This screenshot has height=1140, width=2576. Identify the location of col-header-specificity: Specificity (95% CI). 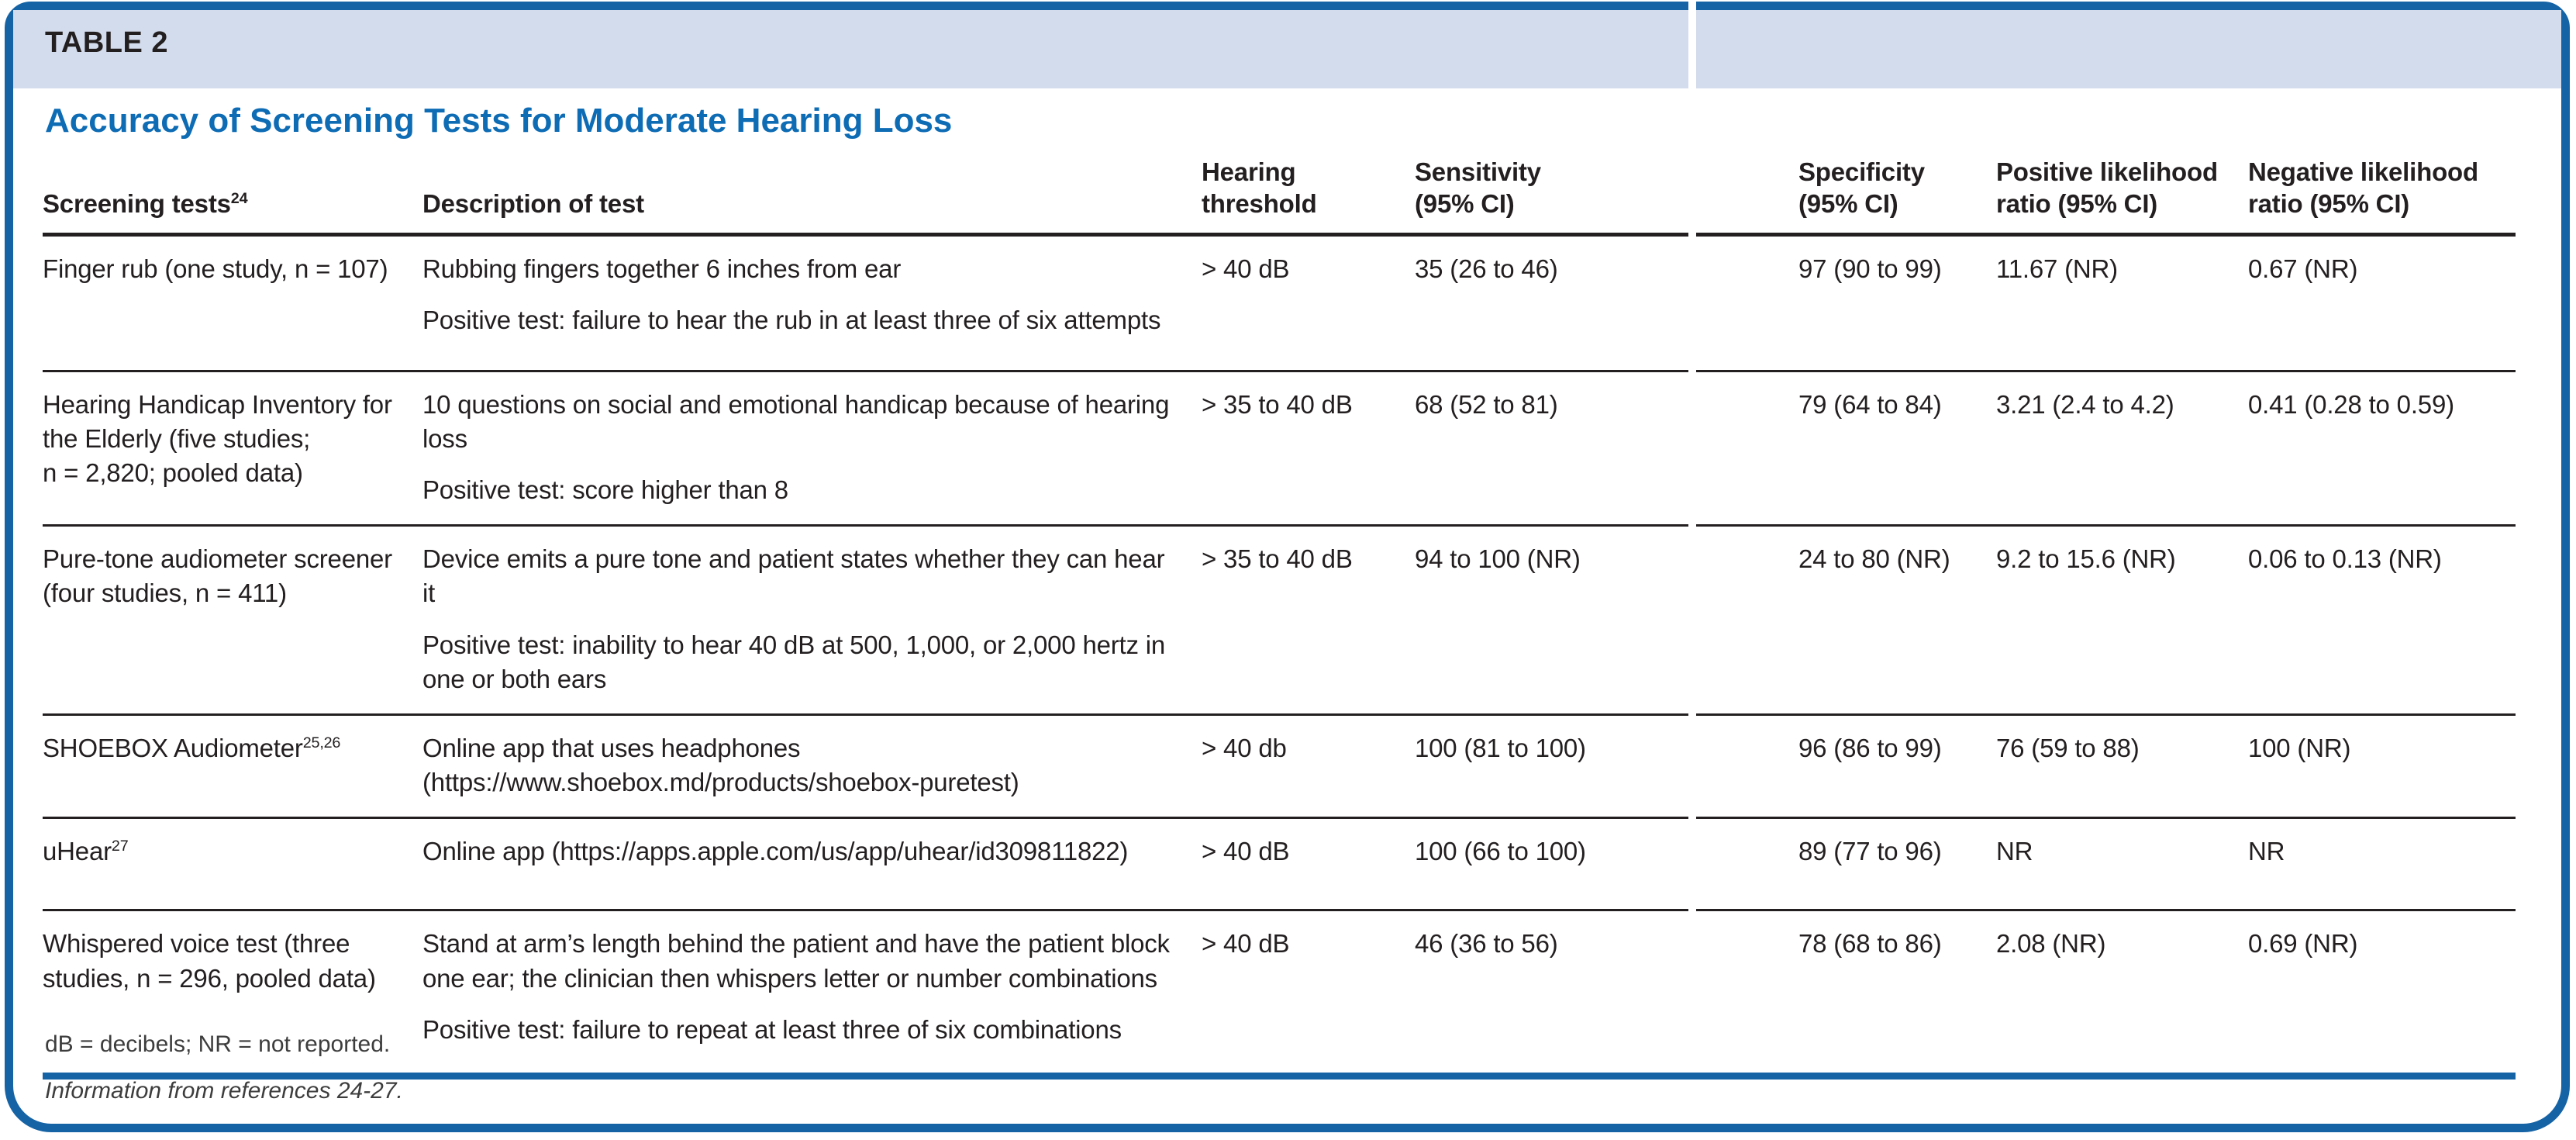
(1897, 193).